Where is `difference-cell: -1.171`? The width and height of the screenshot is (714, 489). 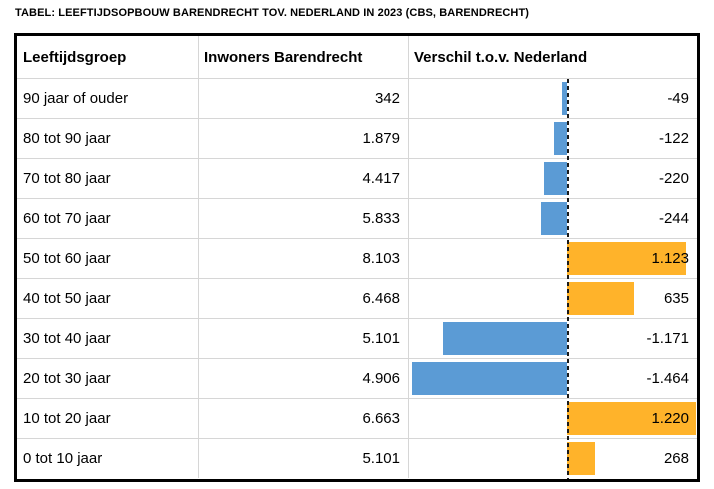
difference-cell: -1.171 is located at coordinates (553, 338).